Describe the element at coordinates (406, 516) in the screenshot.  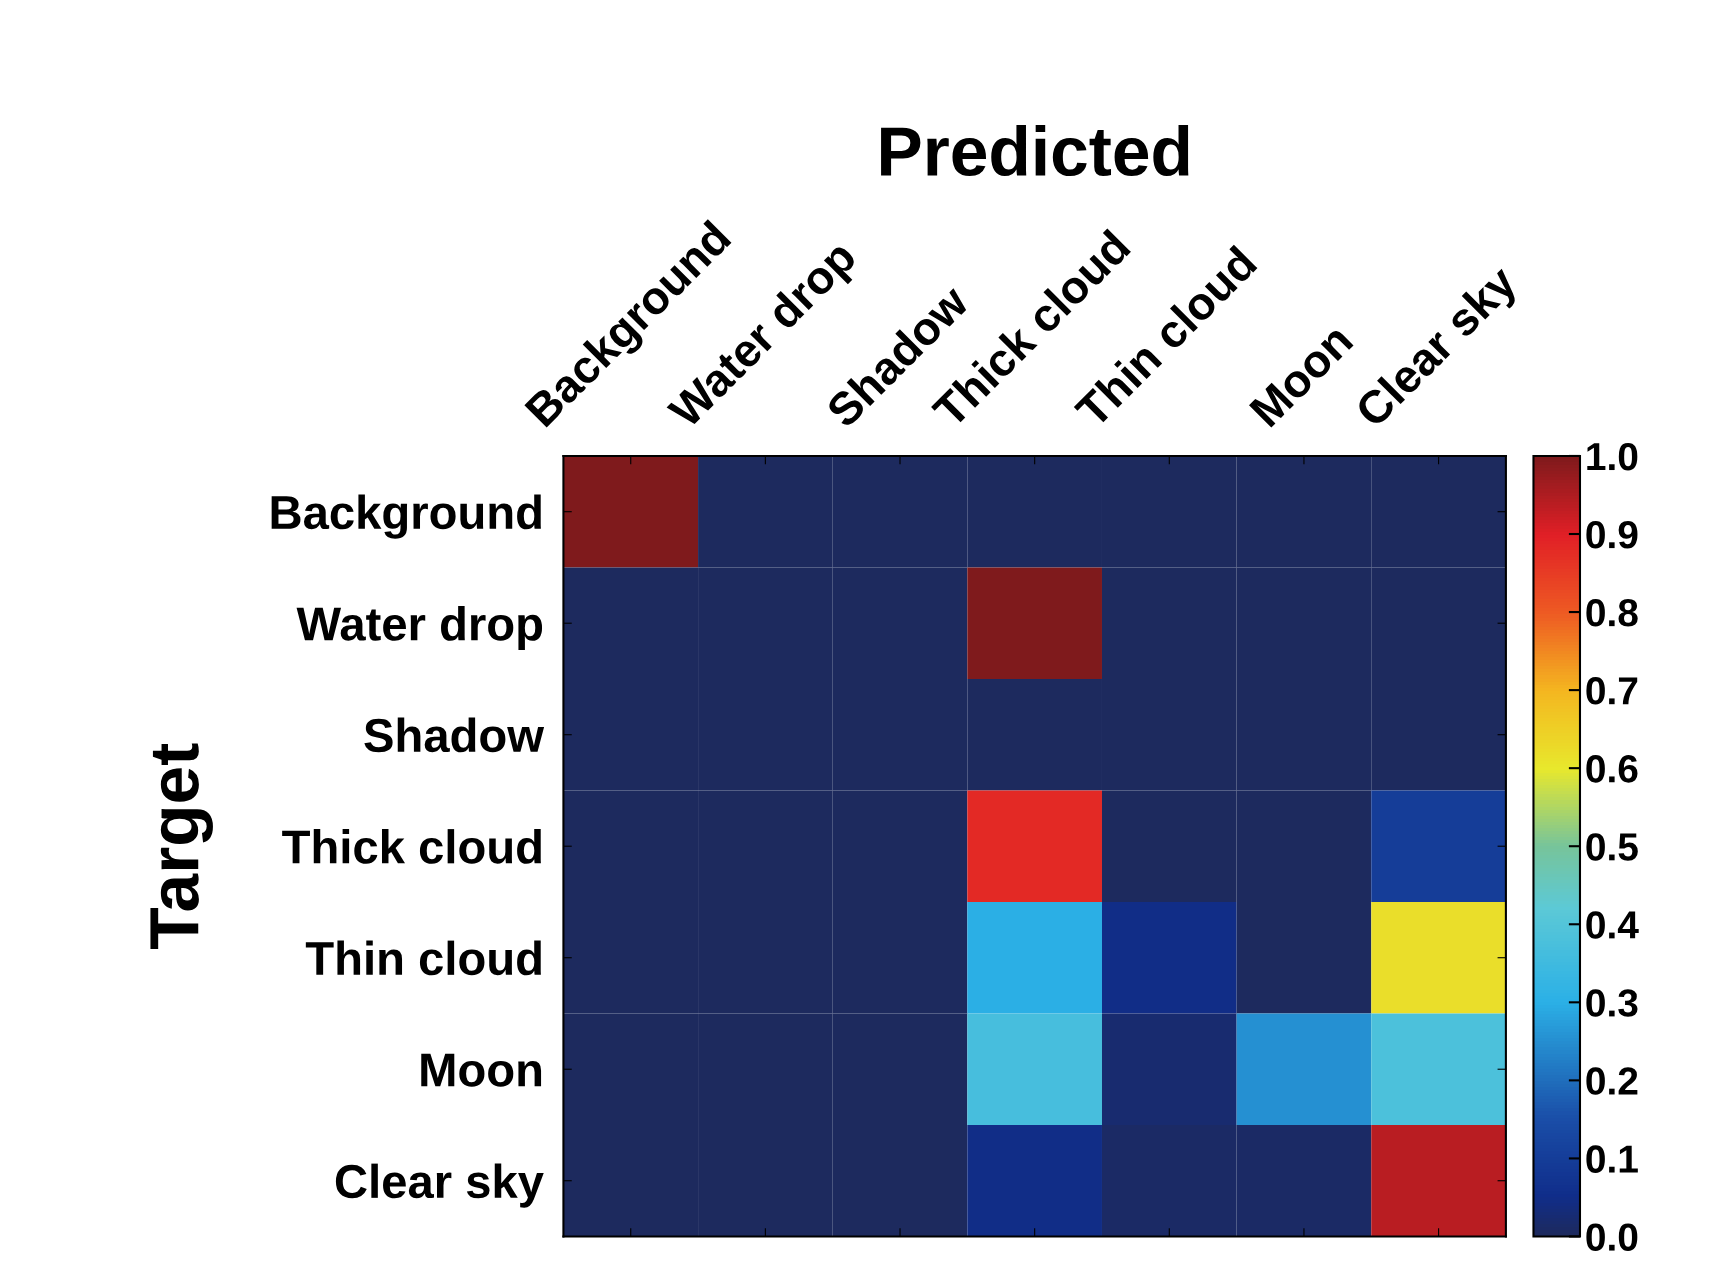
I see `y-tick-label: Background` at that location.